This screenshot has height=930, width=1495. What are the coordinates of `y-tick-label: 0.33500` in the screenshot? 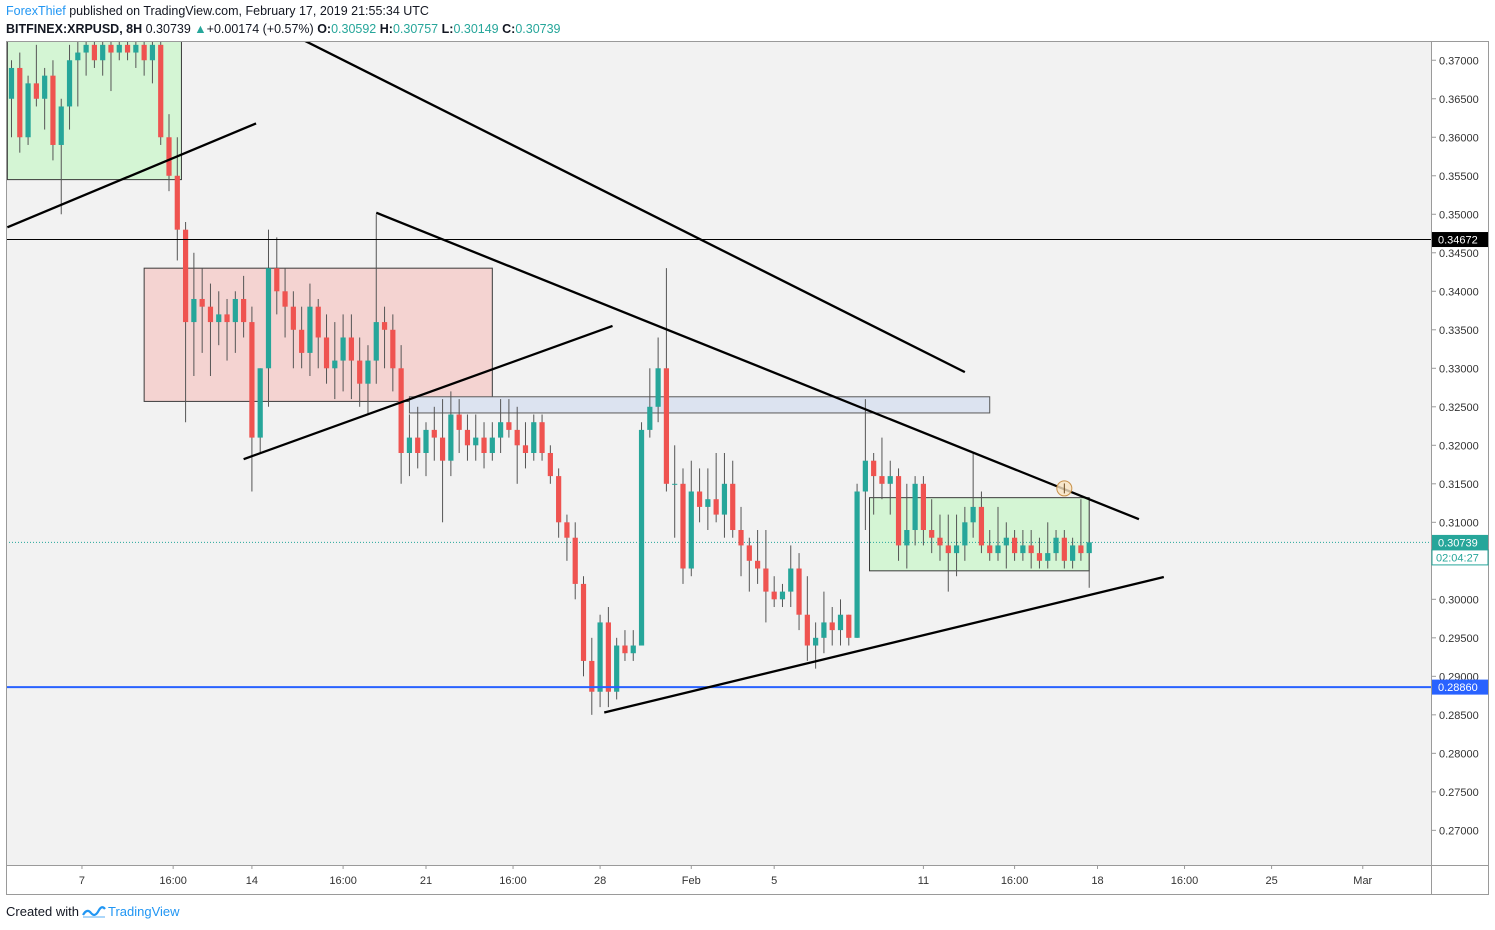 It's located at (1459, 331).